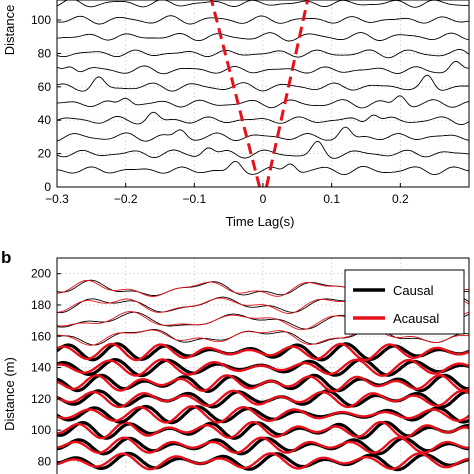 This screenshot has width=474, height=474. I want to click on panel-a-y-axis-label: Distance, so click(9, 30).